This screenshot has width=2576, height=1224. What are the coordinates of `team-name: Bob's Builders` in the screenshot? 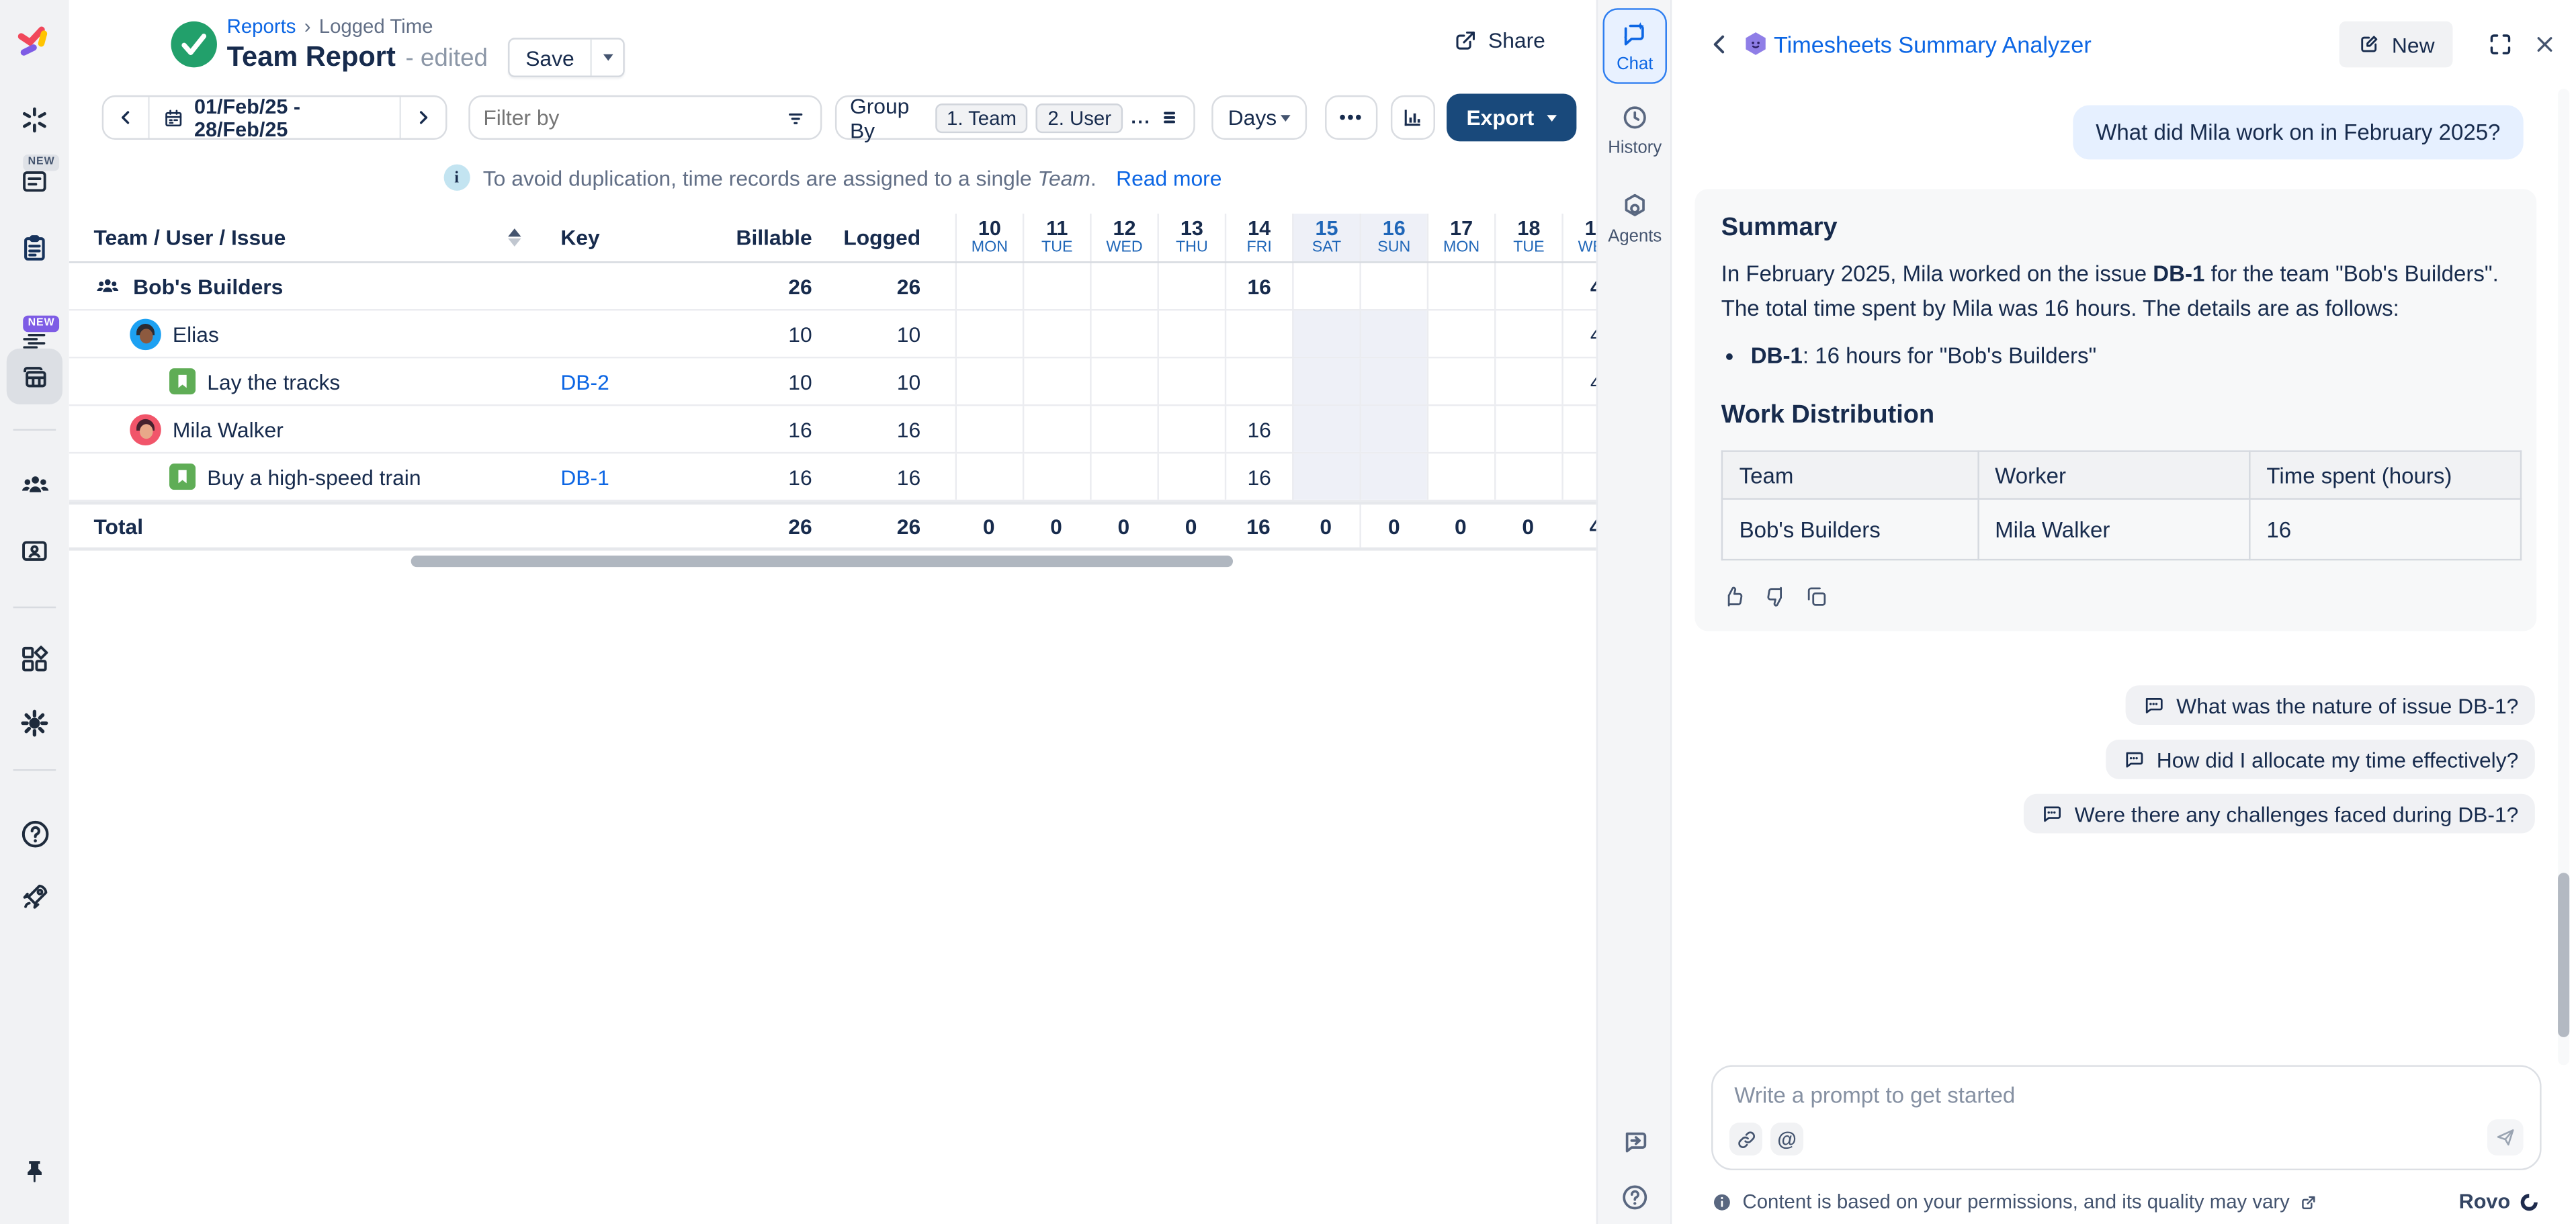 It's located at (208, 286).